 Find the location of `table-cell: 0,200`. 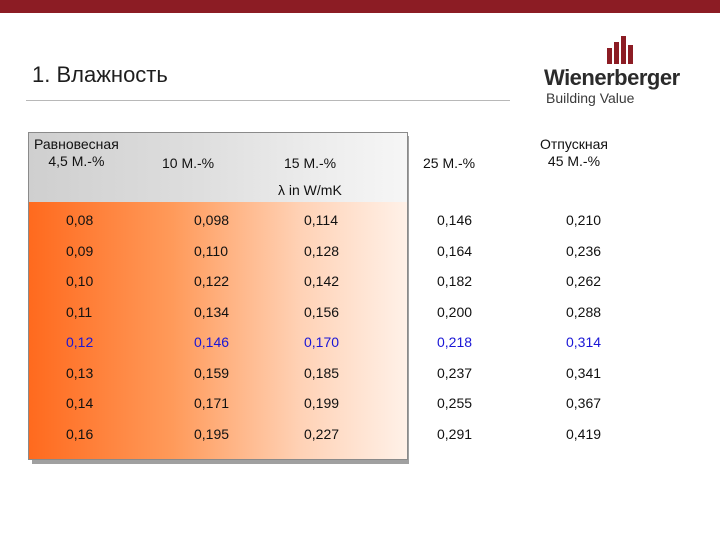

table-cell: 0,200 is located at coordinates (455, 311).